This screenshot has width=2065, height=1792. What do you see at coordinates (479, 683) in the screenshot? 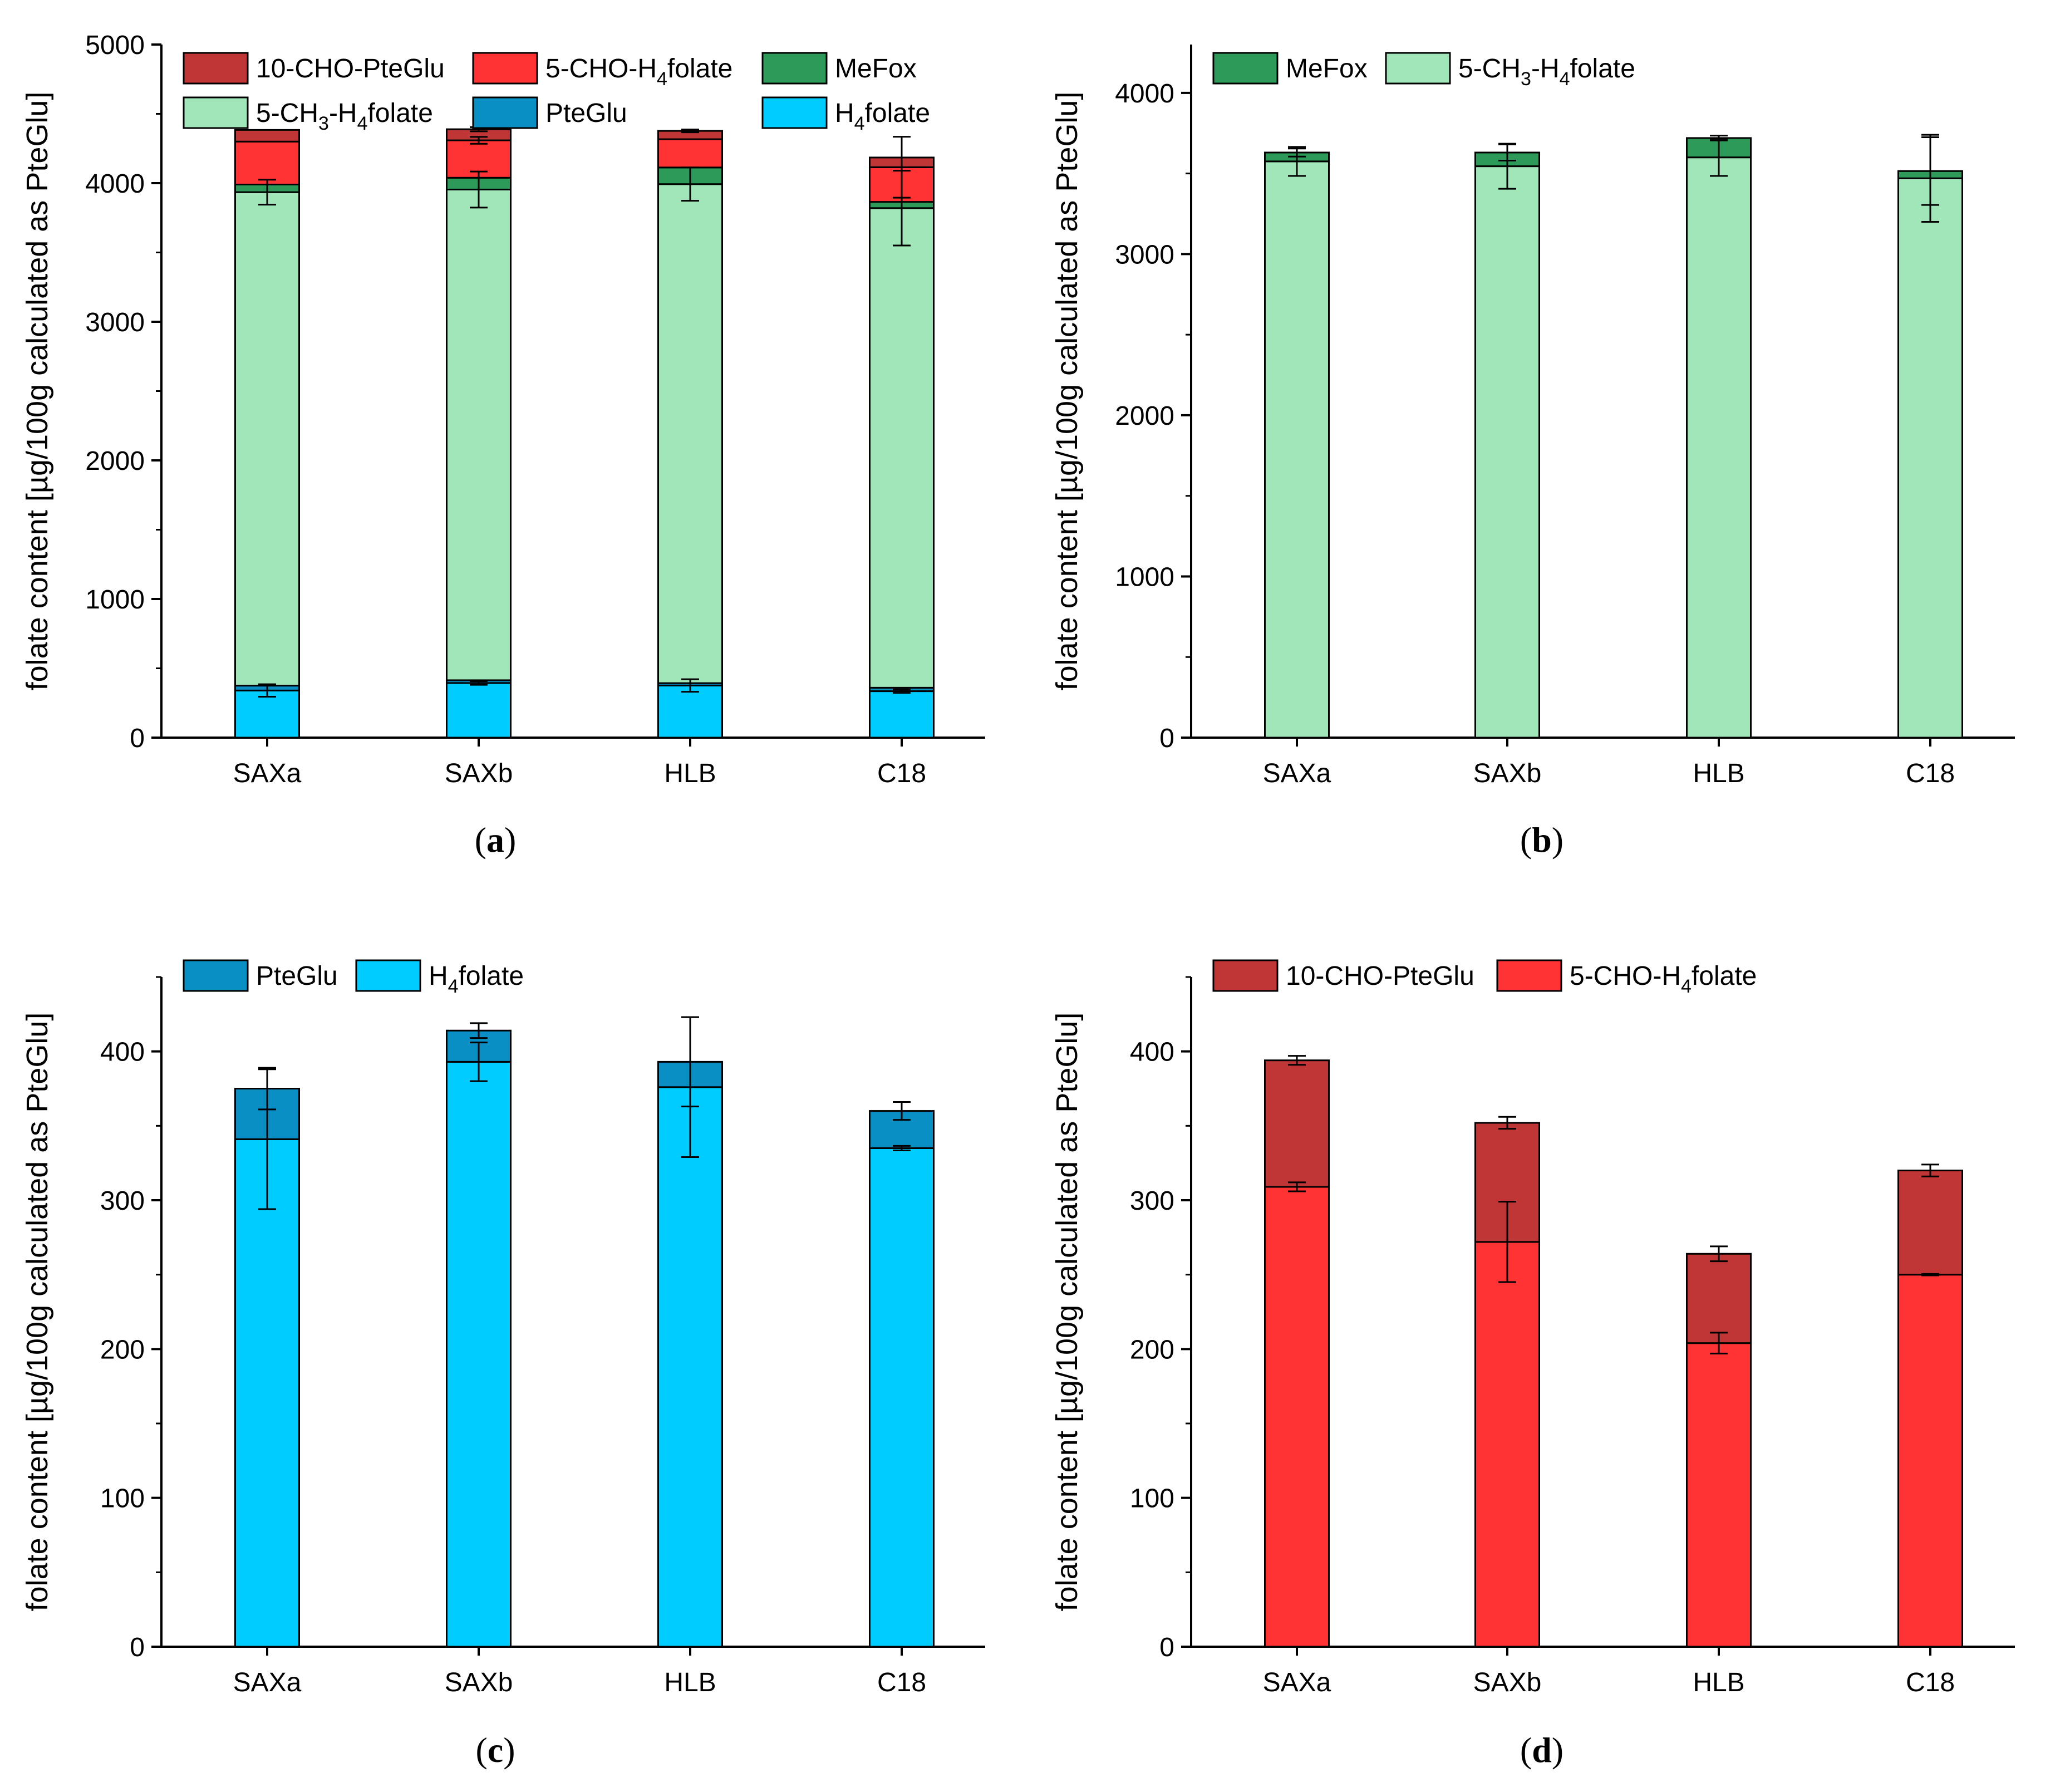
I see `error-bar-a-H4folate-SAXb` at bounding box center [479, 683].